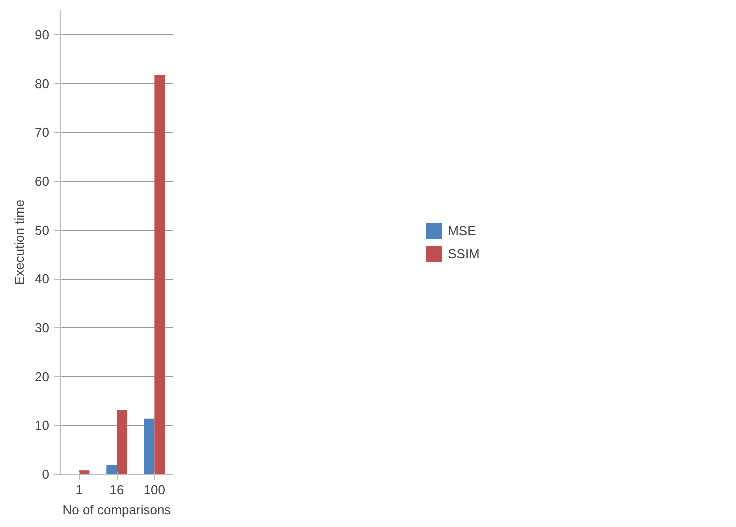  What do you see at coordinates (462, 230) in the screenshot?
I see `legend-label: MSE` at bounding box center [462, 230].